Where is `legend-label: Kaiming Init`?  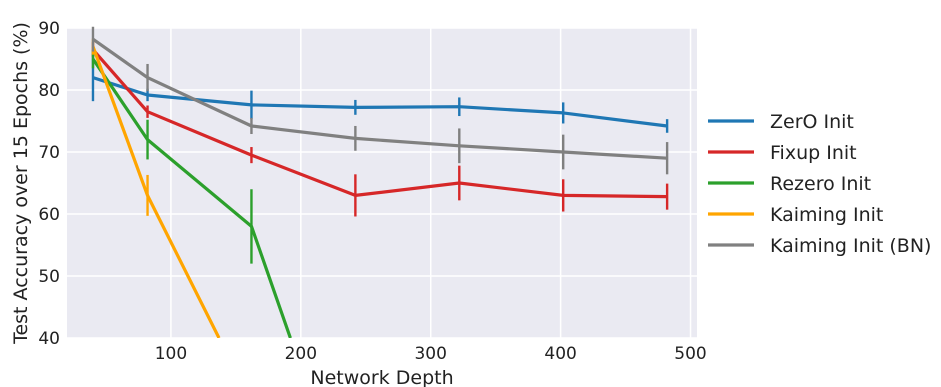
legend-label: Kaiming Init is located at coordinates (826, 215).